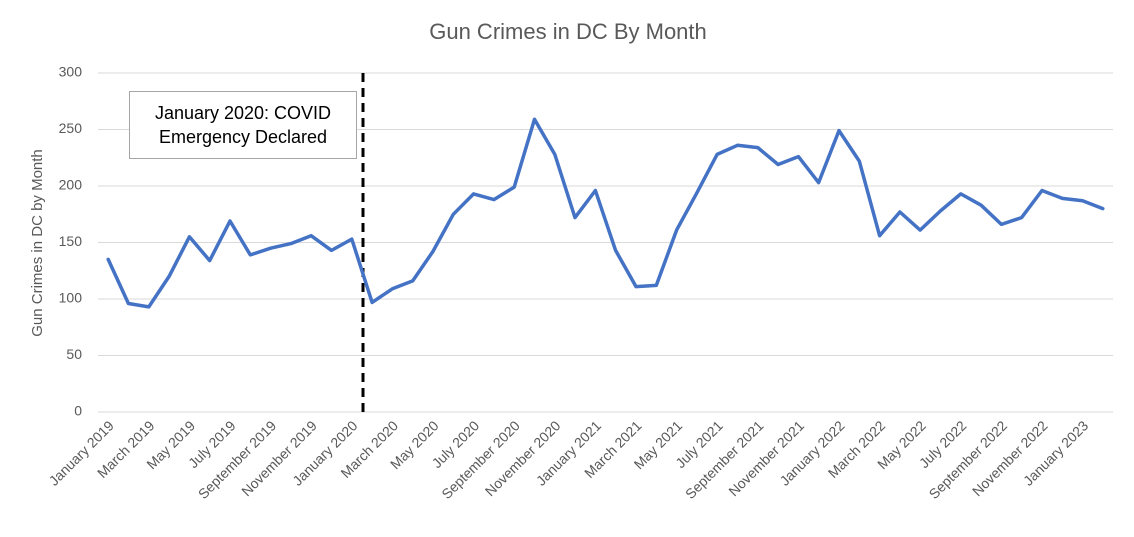  I want to click on y-tick-label: 150, so click(71, 241).